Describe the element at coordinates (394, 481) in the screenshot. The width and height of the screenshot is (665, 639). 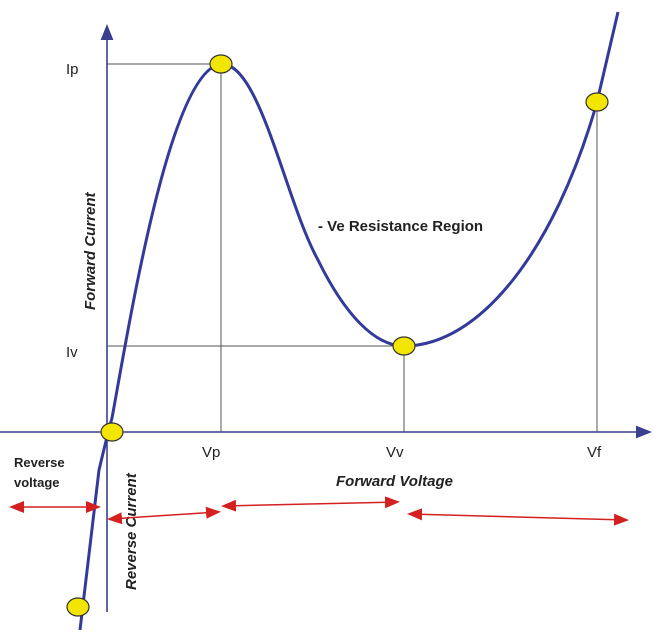
I see `x-axis-label: Forward Voltage` at that location.